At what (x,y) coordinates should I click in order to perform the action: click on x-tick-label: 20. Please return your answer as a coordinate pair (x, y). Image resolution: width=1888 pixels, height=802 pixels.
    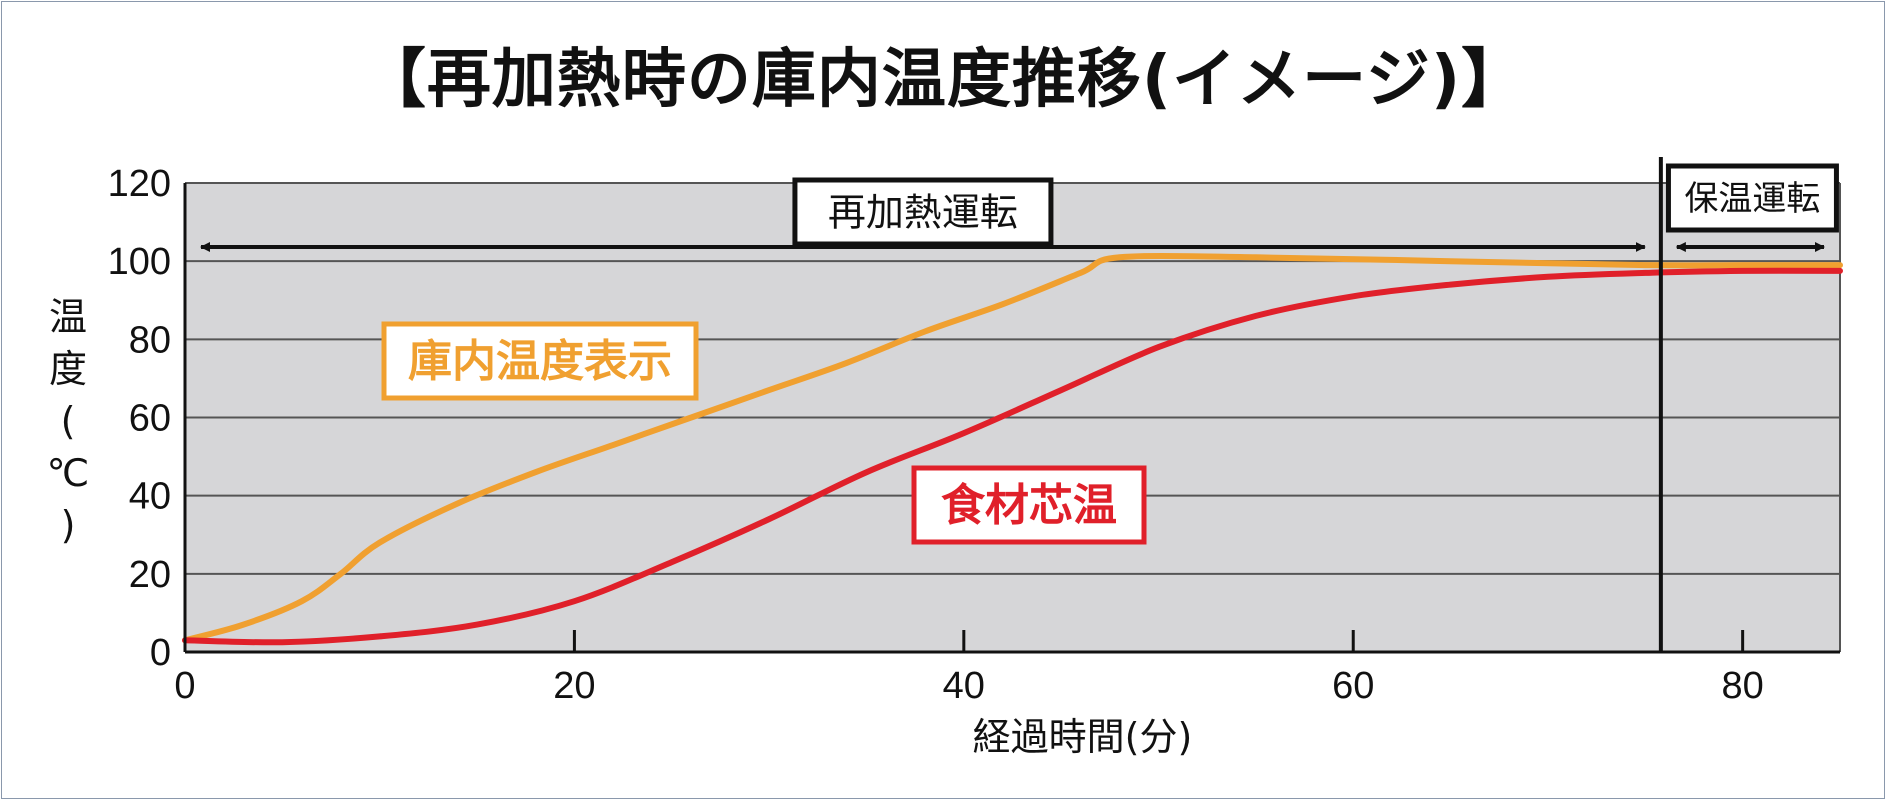
    Looking at the image, I should click on (574, 686).